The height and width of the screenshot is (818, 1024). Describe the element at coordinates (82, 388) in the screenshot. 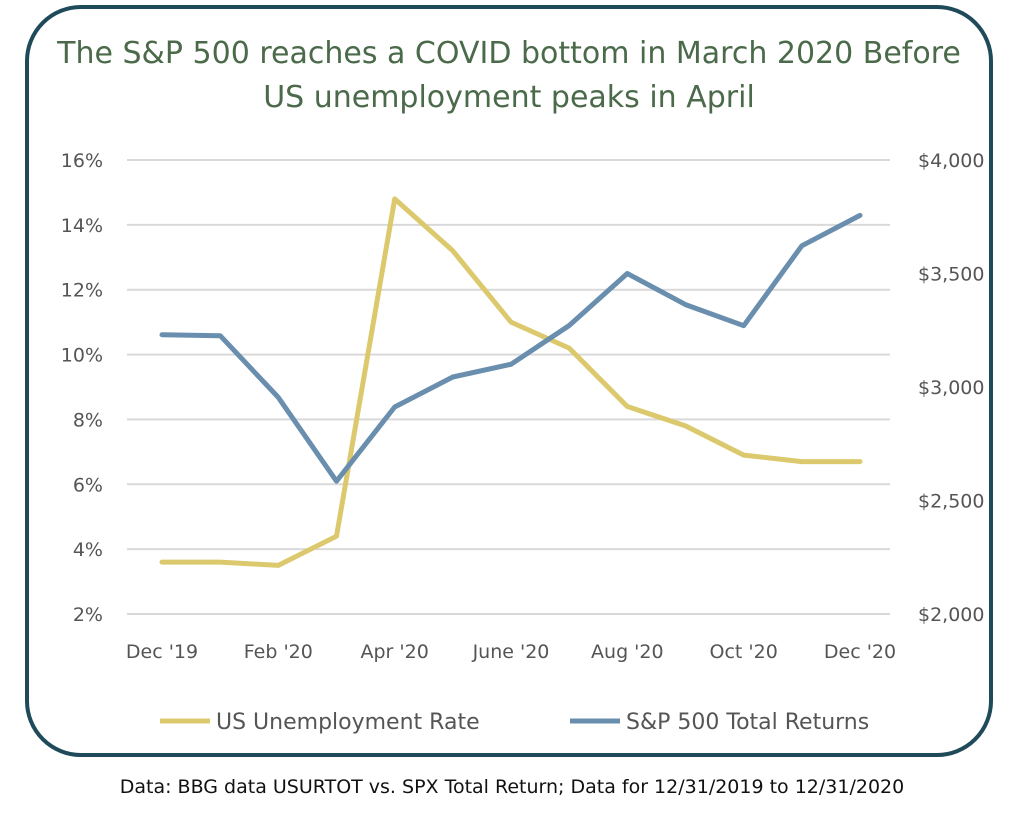

I see `left-axis-ticks: 2% 4% 6% 8% 10% 12% 14% 16%` at that location.